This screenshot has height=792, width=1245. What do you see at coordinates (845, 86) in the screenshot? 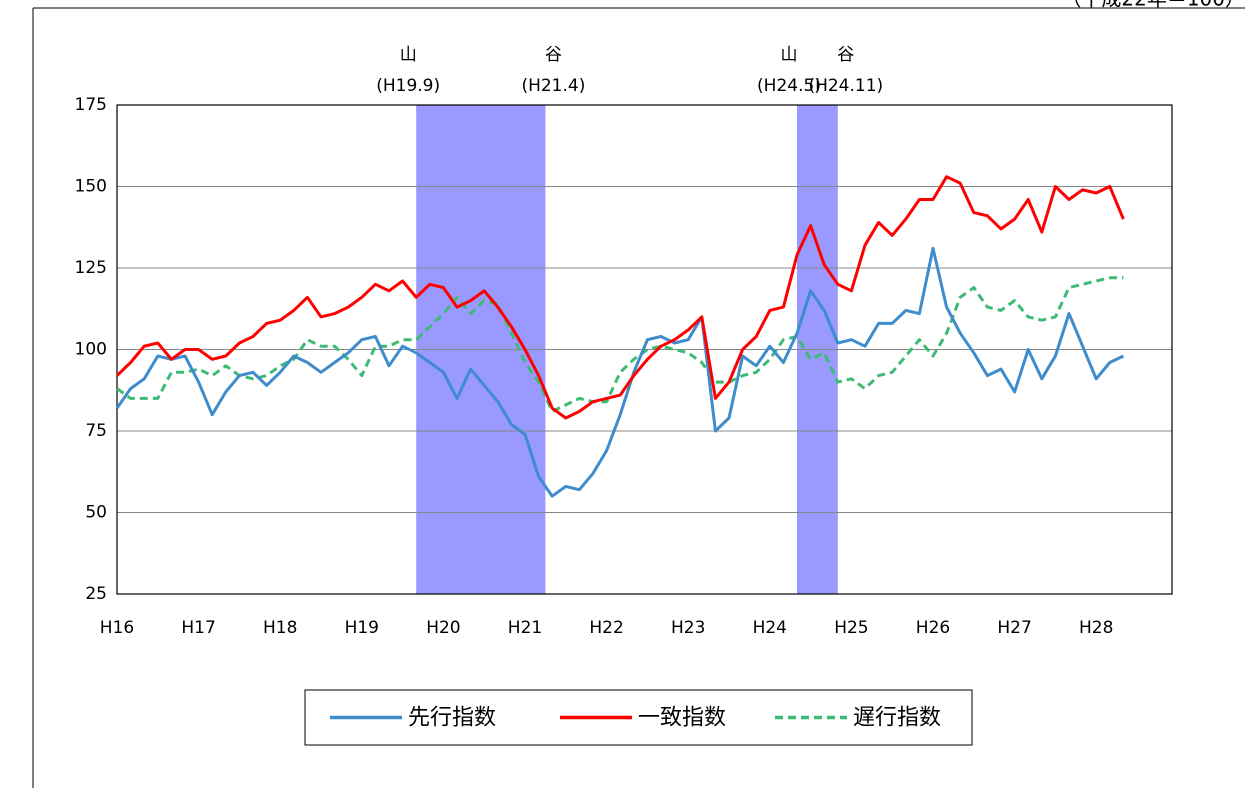
I see `trough-date: (H24.11)` at bounding box center [845, 86].